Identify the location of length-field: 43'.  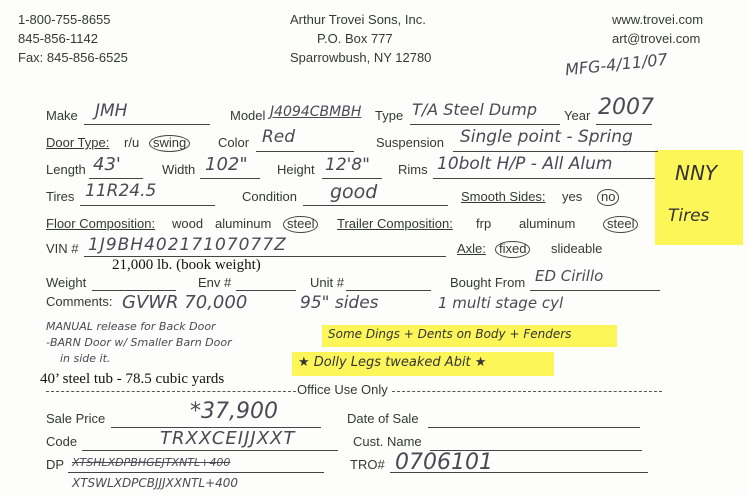
(107, 164).